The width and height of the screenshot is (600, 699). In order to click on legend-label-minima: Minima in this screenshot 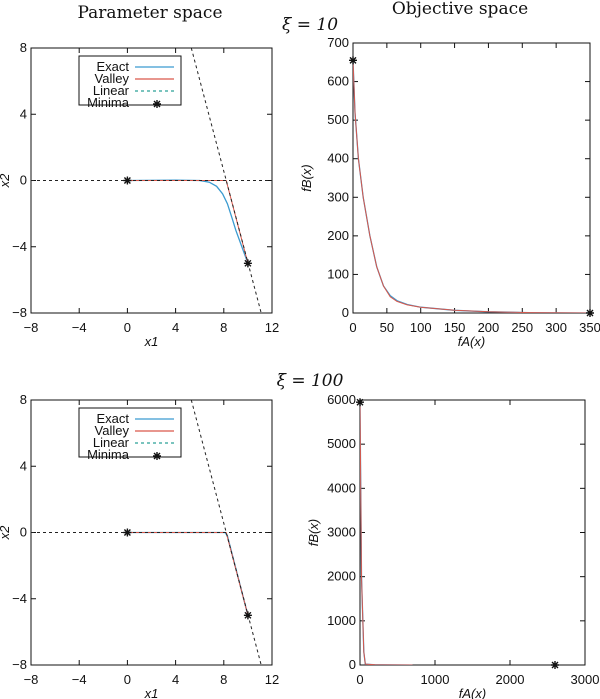, I will do `click(108, 102)`.